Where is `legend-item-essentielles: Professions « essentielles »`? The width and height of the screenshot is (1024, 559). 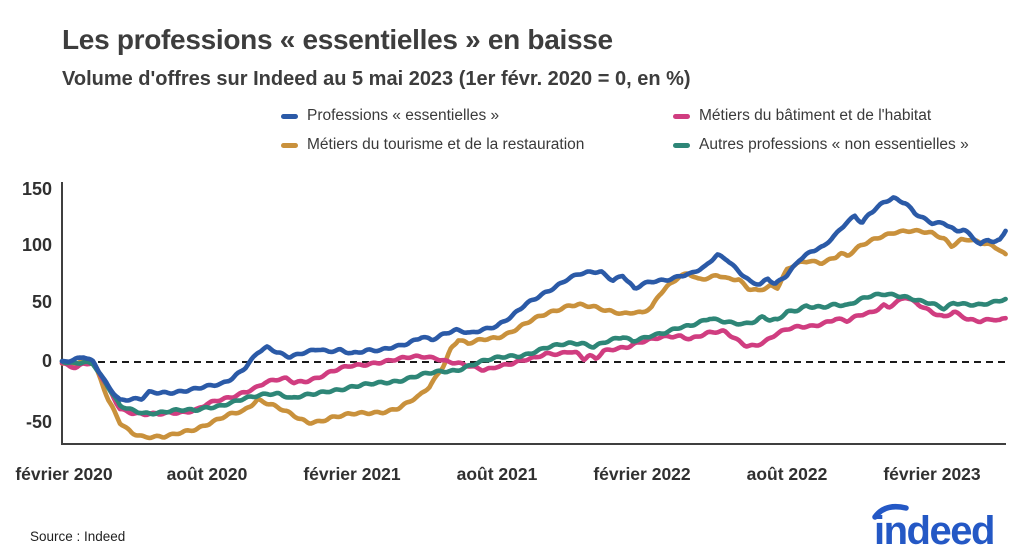
legend-item-essentielles: Professions « essentielles » is located at coordinates (463, 116).